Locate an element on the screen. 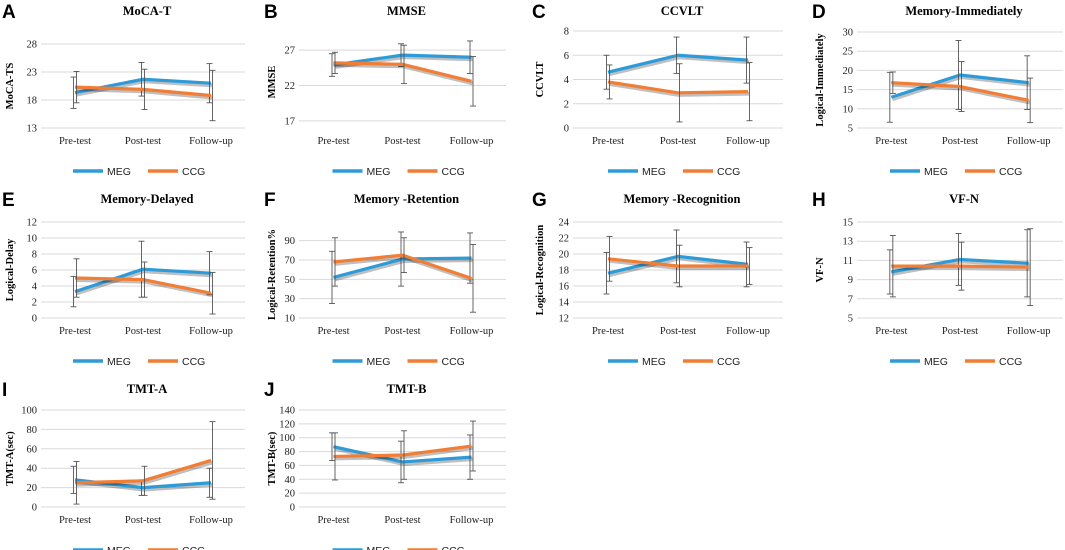 The width and height of the screenshot is (1065, 550). y-tick-label: 15 is located at coordinates (848, 223).